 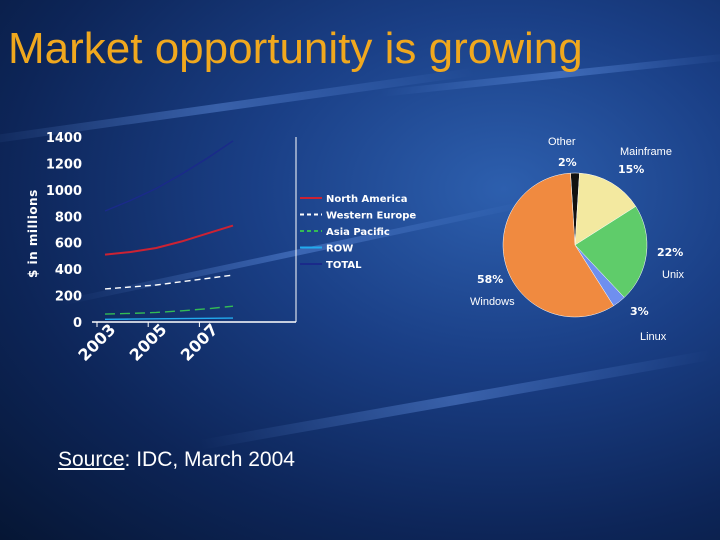 What do you see at coordinates (358, 232) in the screenshot?
I see `legend-label: Asia Pacific` at bounding box center [358, 232].